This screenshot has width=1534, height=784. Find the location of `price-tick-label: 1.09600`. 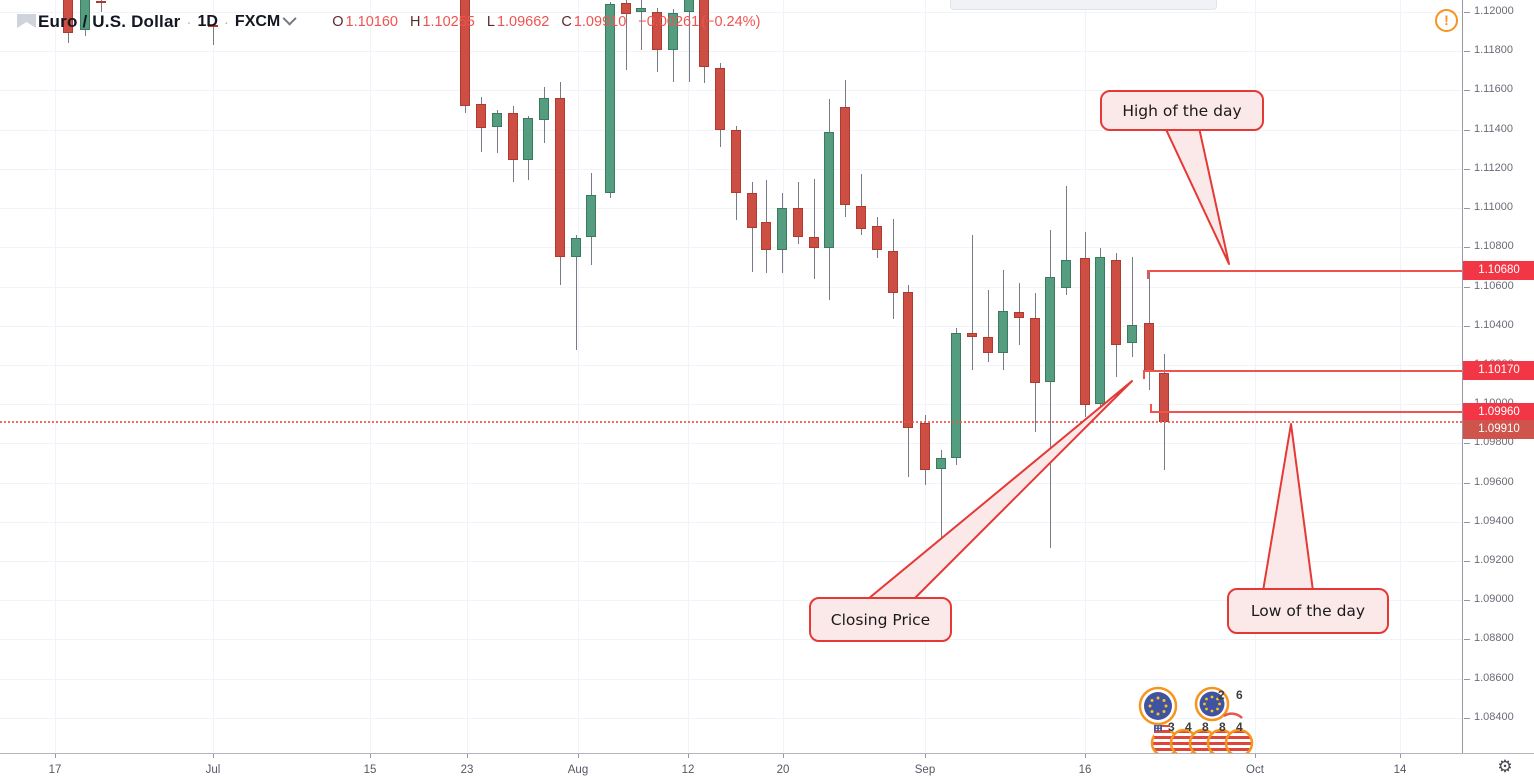

price-tick-label: 1.09600 is located at coordinates (1494, 481).